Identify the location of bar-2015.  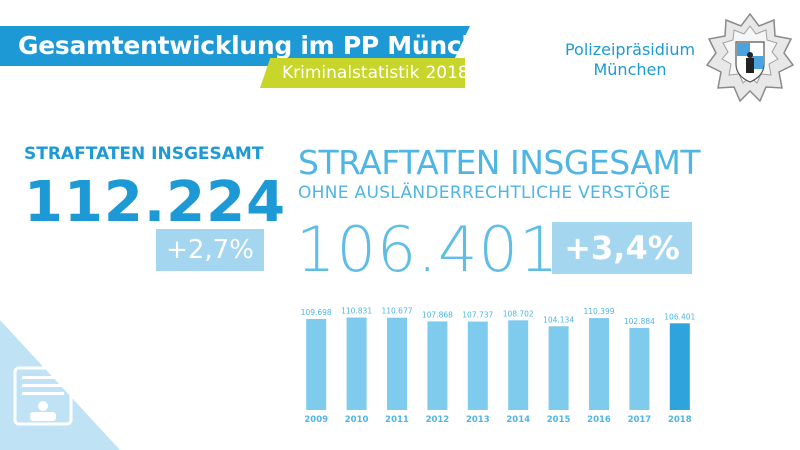
(558, 368).